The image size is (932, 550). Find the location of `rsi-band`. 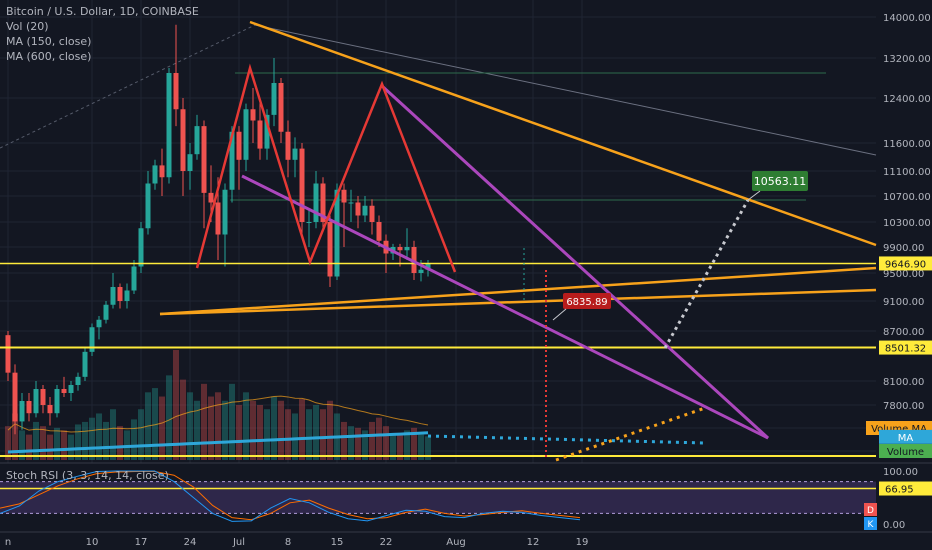

rsi-band is located at coordinates (438, 497).